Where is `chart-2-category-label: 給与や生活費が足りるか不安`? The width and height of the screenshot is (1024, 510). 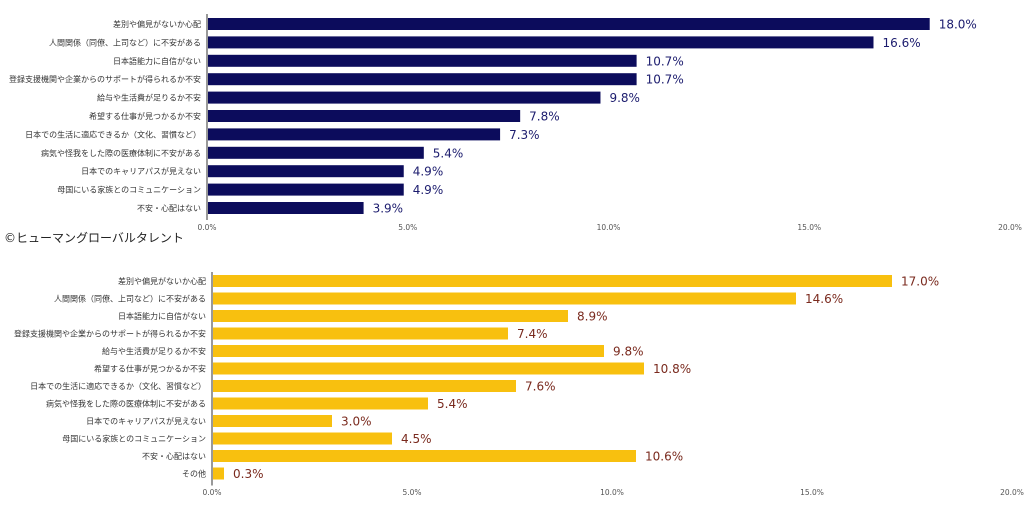 chart-2-category-label: 給与や生活費が足りるか不安 is located at coordinates (154, 351).